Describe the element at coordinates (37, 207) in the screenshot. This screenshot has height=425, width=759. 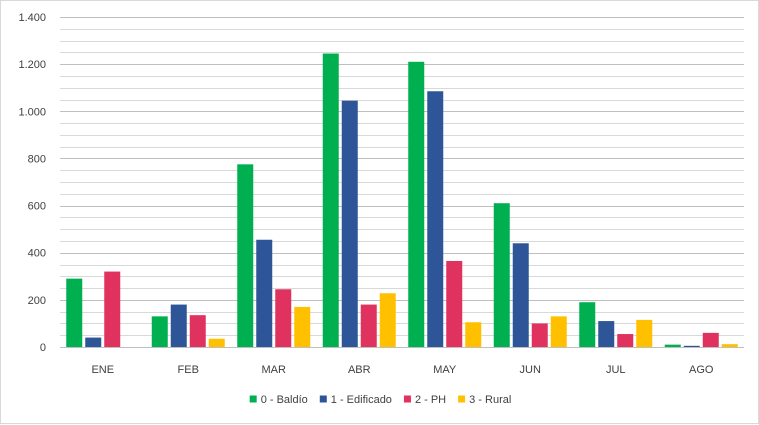
I see `y-tick-label: 600` at that location.